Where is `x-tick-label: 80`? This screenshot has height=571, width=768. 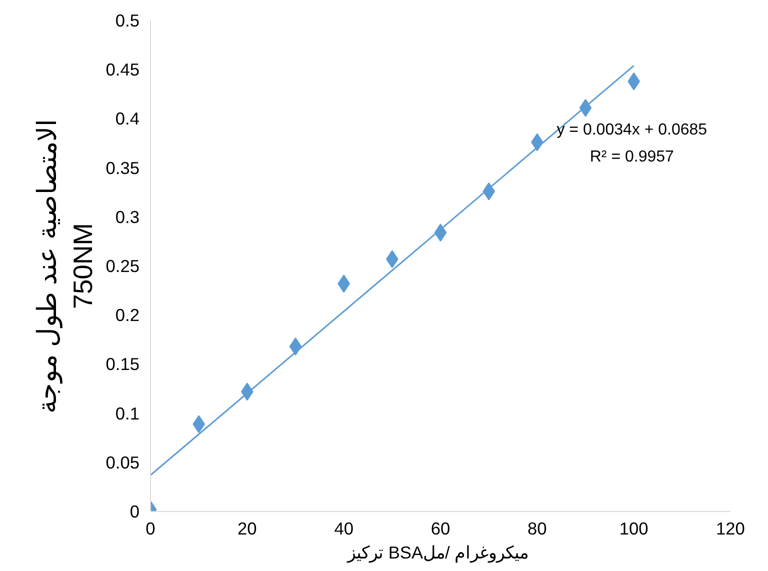 x-tick-label: 80 is located at coordinates (537, 528).